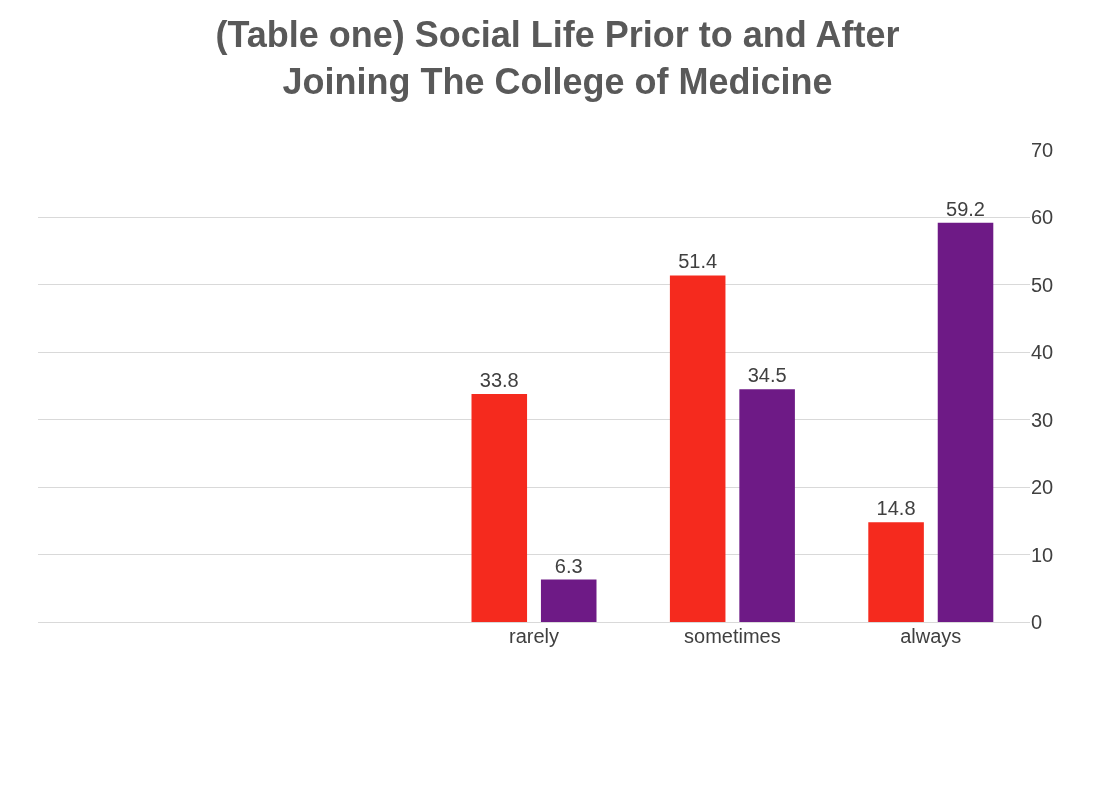  What do you see at coordinates (698, 261) in the screenshot?
I see `data-label: 51.4` at bounding box center [698, 261].